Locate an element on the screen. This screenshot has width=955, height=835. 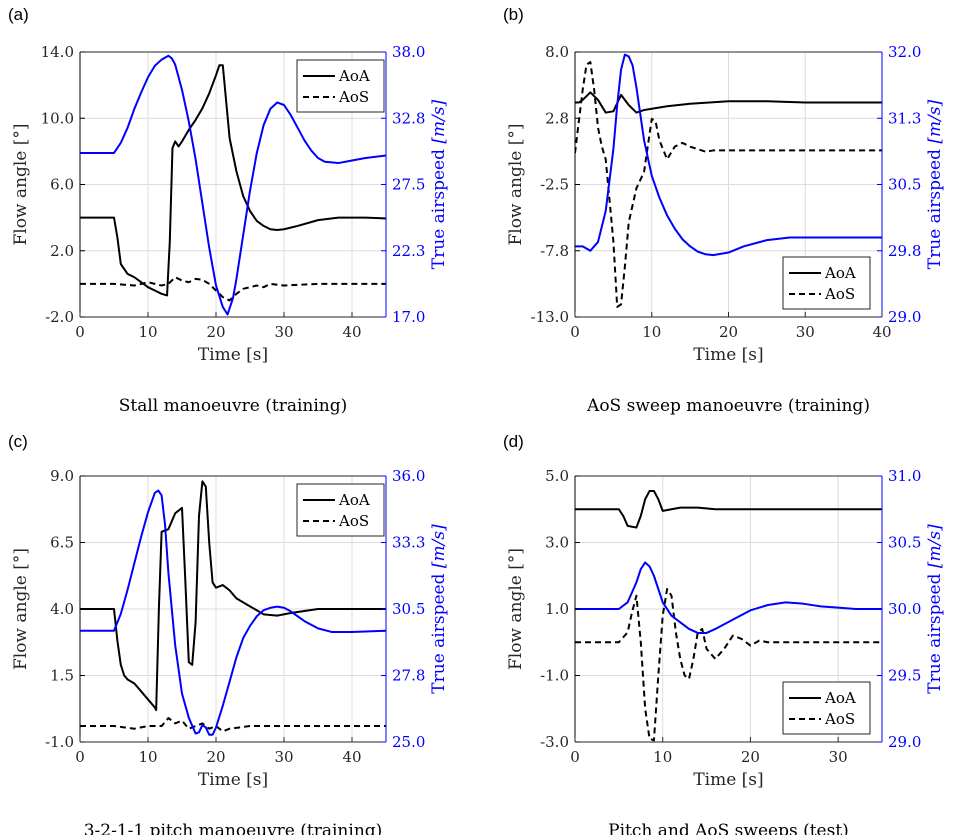
y-left-tick-label: -3.0 is located at coordinates (554, 742).